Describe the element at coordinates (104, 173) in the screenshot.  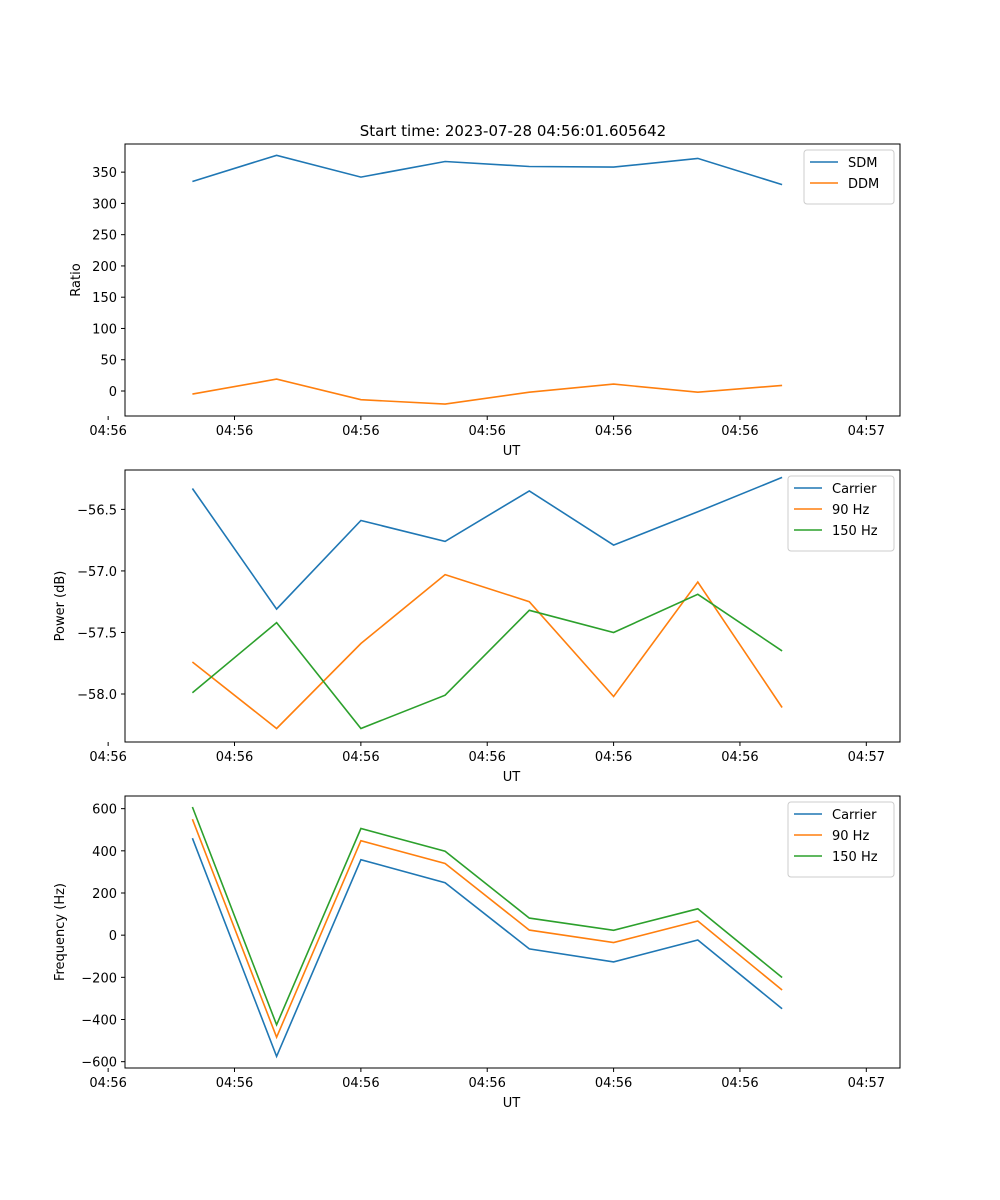
I see `y-tick-label: 350` at that location.